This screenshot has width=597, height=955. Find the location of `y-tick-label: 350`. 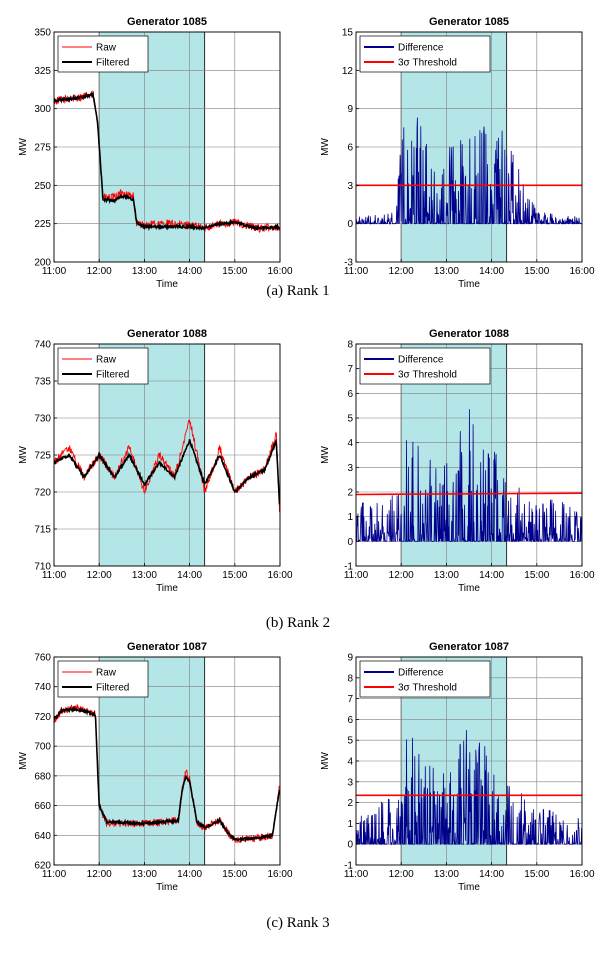

y-tick-label: 350 is located at coordinates (42, 33).